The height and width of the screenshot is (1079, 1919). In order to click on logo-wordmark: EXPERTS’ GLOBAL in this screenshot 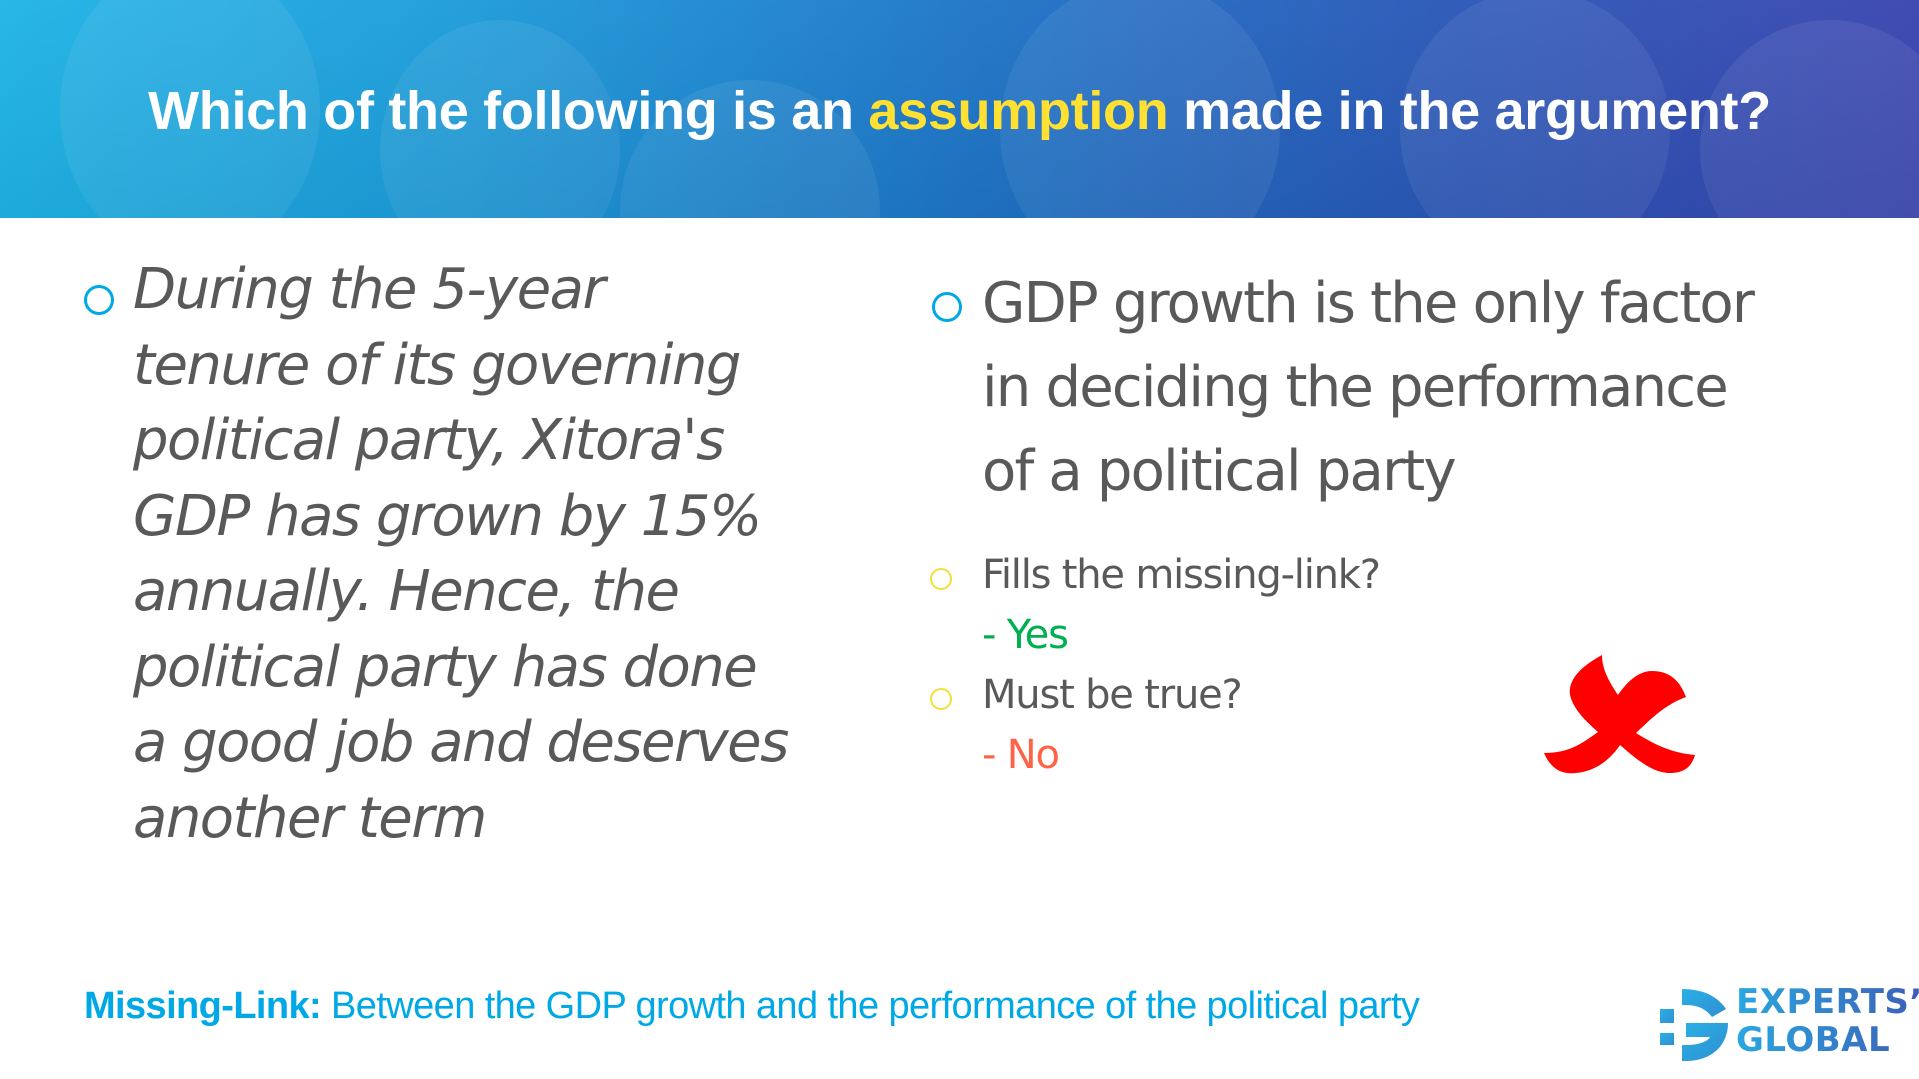, I will do `click(1827, 1021)`.